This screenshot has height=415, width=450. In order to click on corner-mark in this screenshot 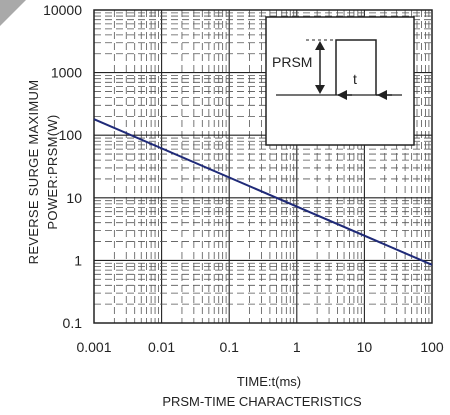, I will do `click(13, 13)`.